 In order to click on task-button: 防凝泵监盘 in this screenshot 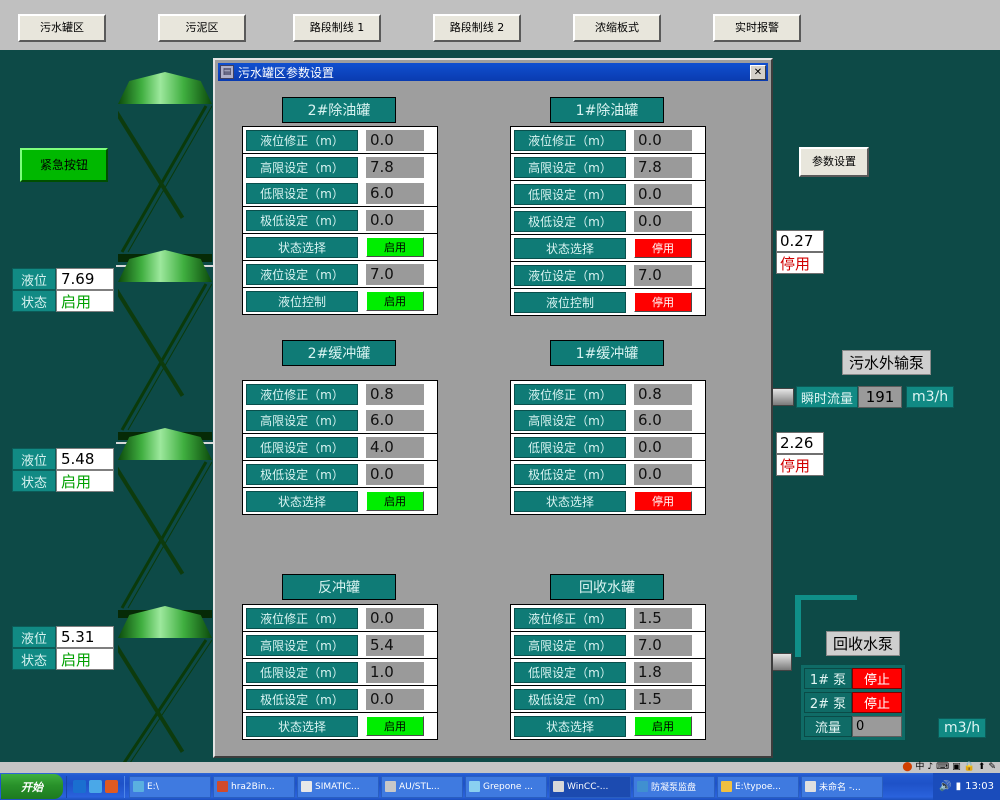, I will do `click(674, 786)`.